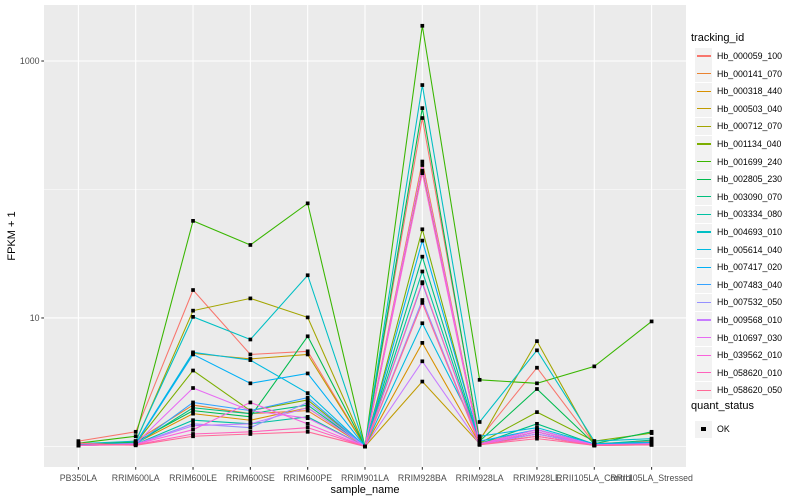  I want to click on legend-item-Hb_000712_070: Hb_000712_070, so click(738, 126).